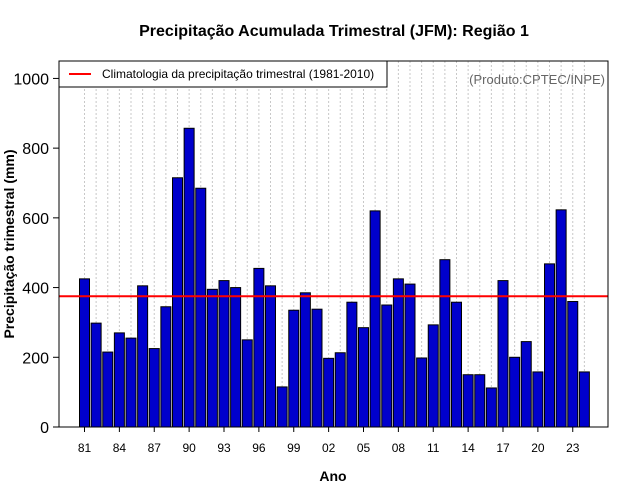 The width and height of the screenshot is (640, 500). Describe the element at coordinates (468, 401) in the screenshot. I see `bar-2014` at that location.